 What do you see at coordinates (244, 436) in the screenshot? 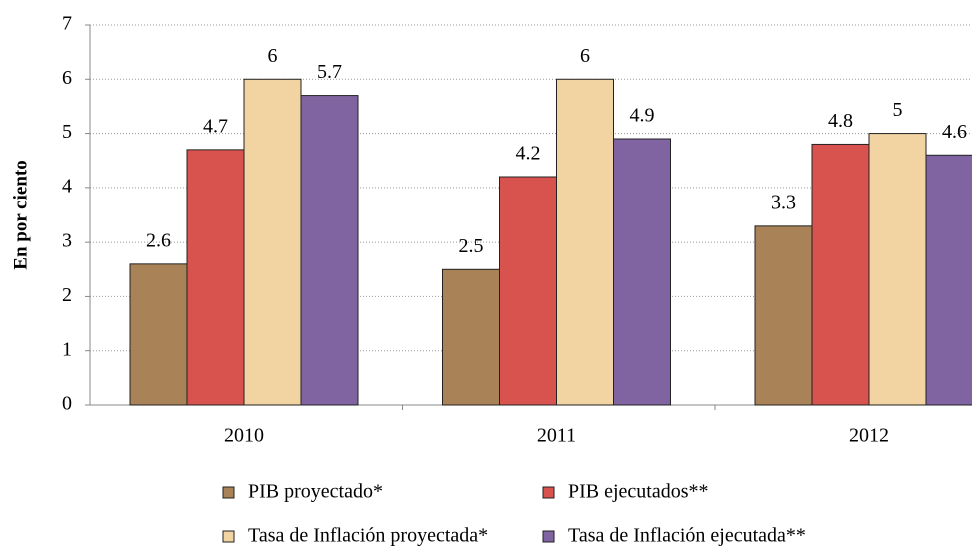
I see `x-tick-label: 2010` at bounding box center [244, 436].